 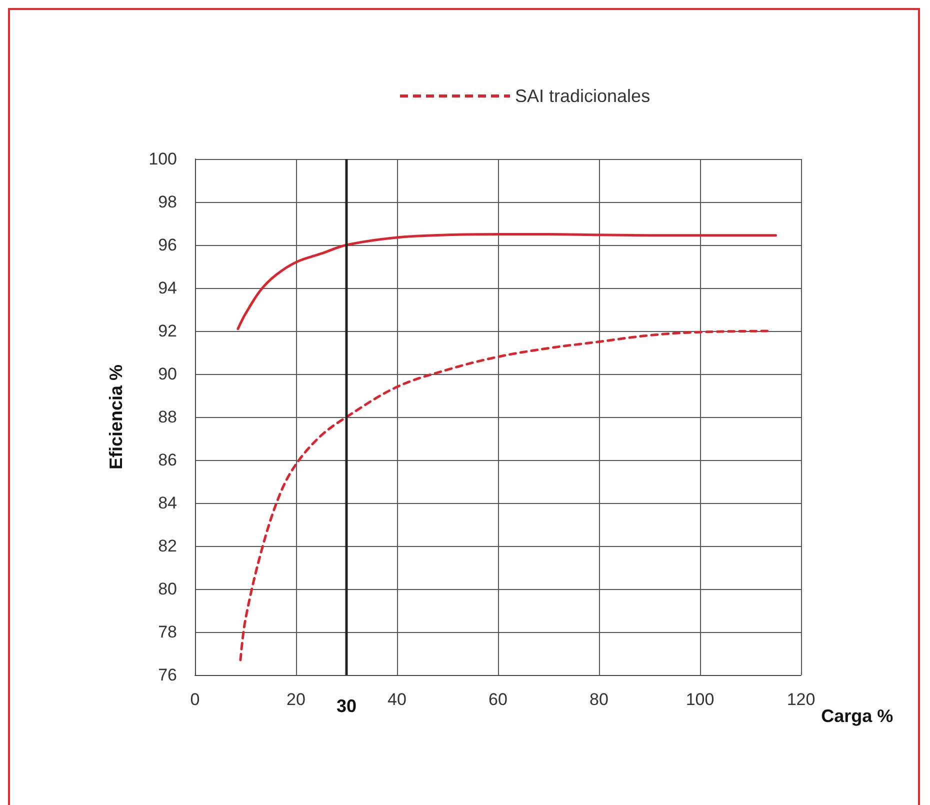 What do you see at coordinates (167, 202) in the screenshot?
I see `y-tick-label: 98` at bounding box center [167, 202].